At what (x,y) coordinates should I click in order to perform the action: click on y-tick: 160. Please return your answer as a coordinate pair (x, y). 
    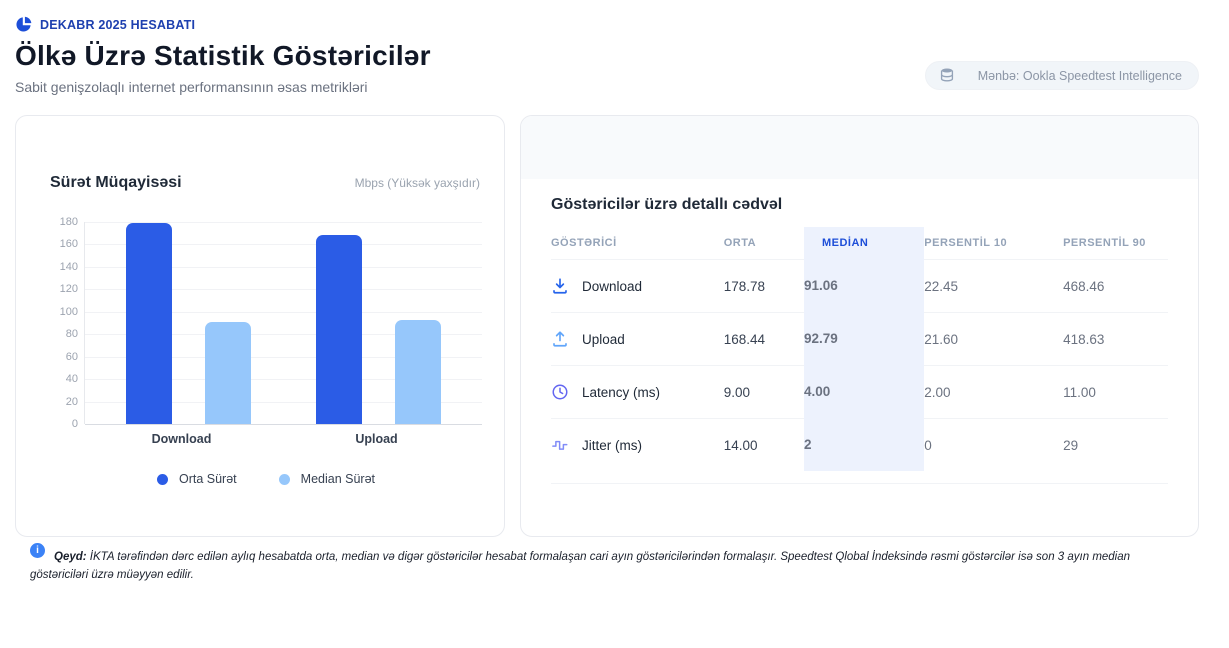
    Looking at the image, I should click on (68, 244).